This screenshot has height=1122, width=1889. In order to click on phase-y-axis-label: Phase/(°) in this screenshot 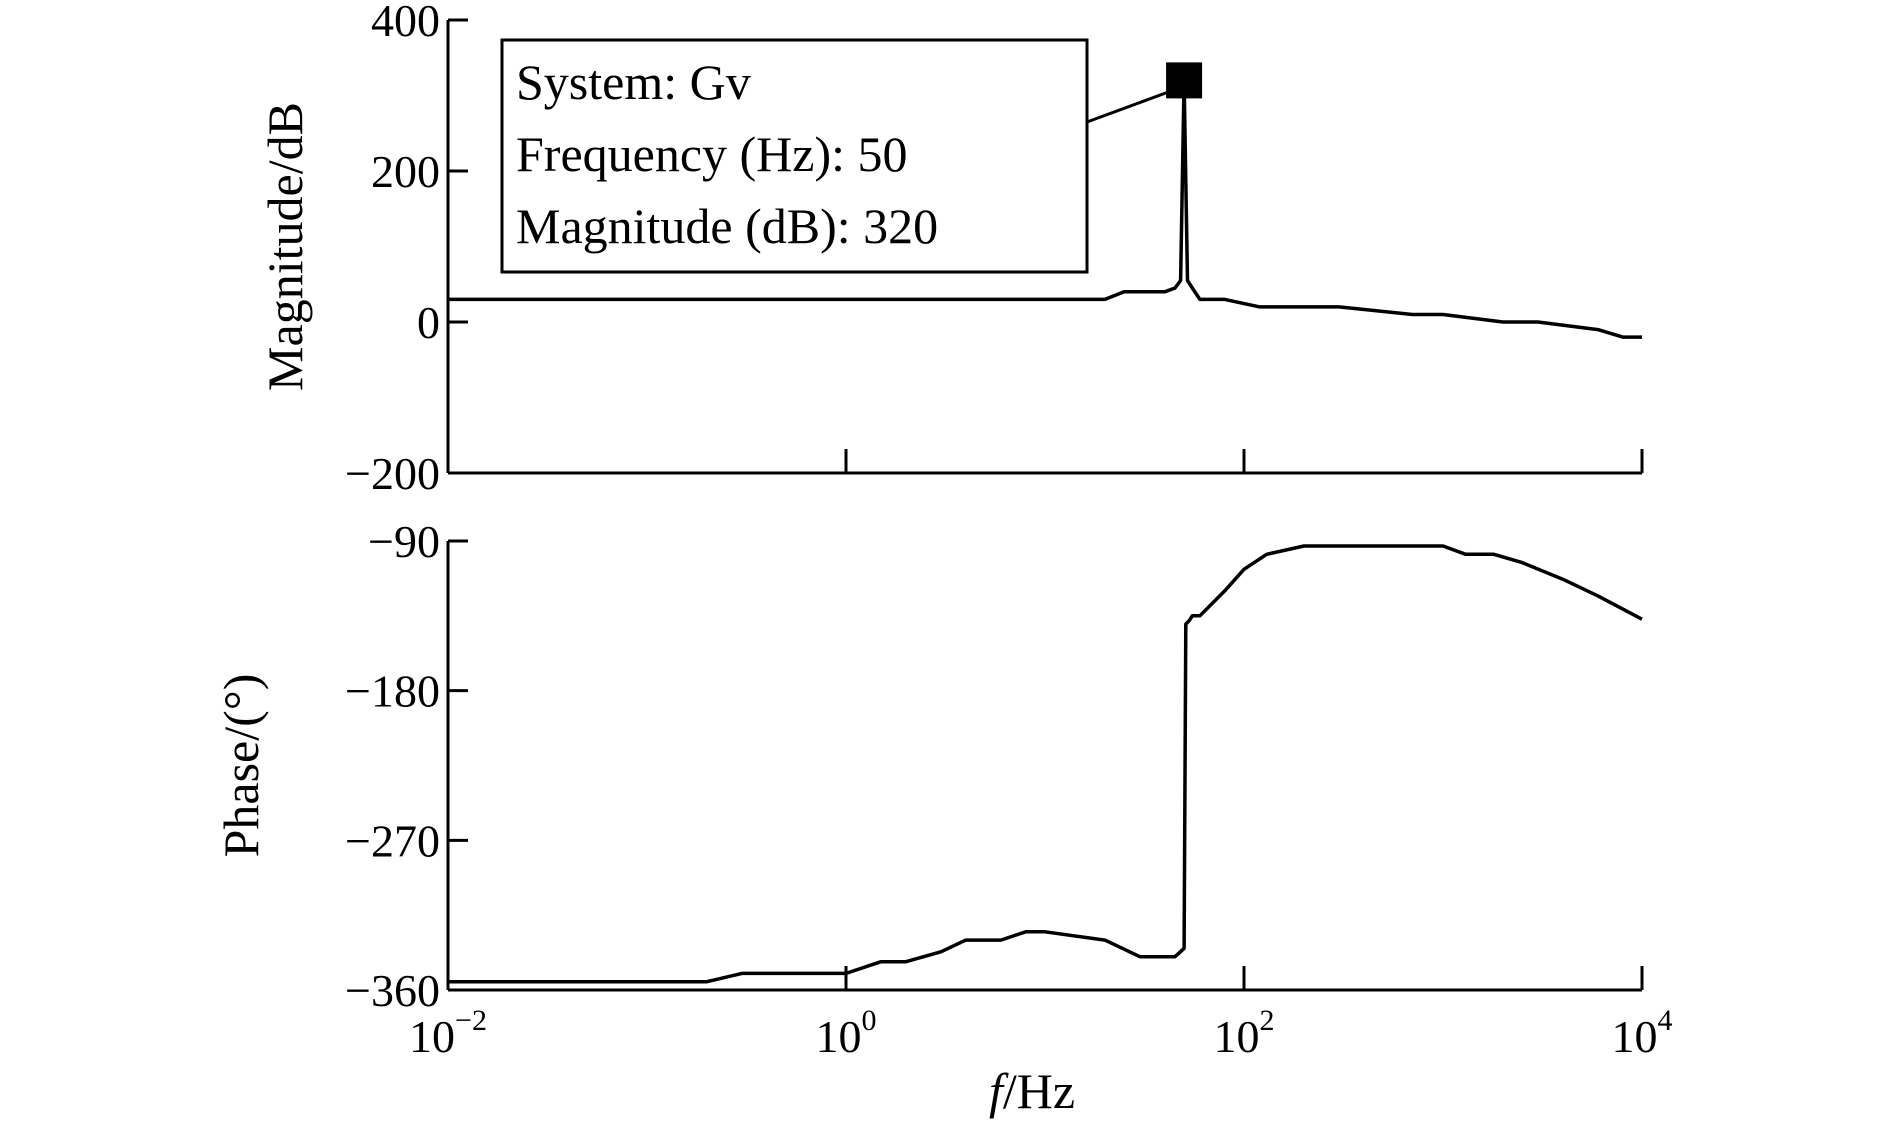, I will do `click(241, 766)`.